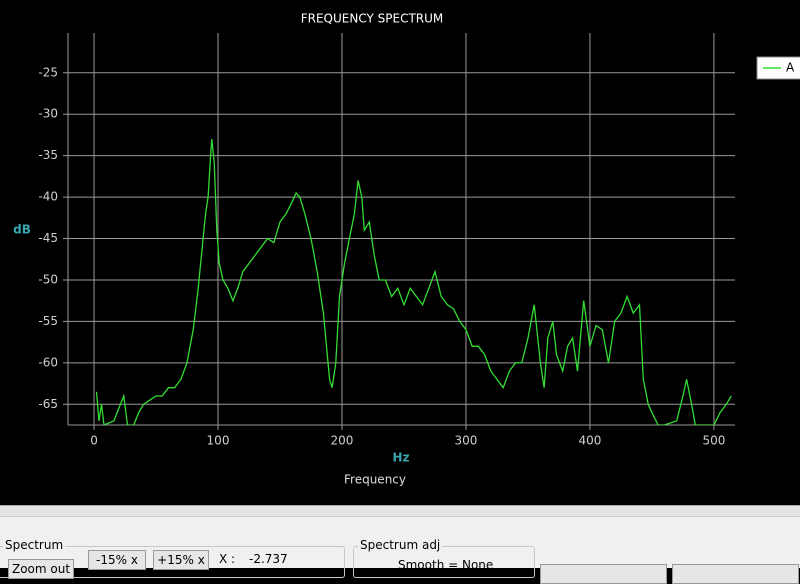  What do you see at coordinates (41, 569) in the screenshot?
I see `zoom-out-button: Zoom out` at bounding box center [41, 569].